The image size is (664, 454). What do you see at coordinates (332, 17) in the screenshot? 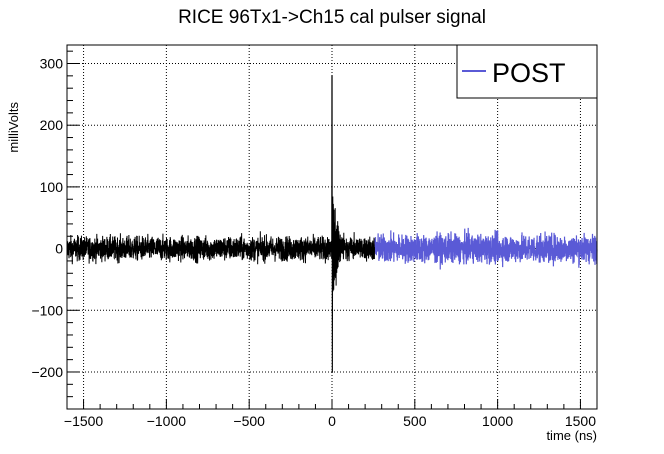
I see `chart-title: RICE 96Tx1->Ch15 cal pulser signal` at bounding box center [332, 17].